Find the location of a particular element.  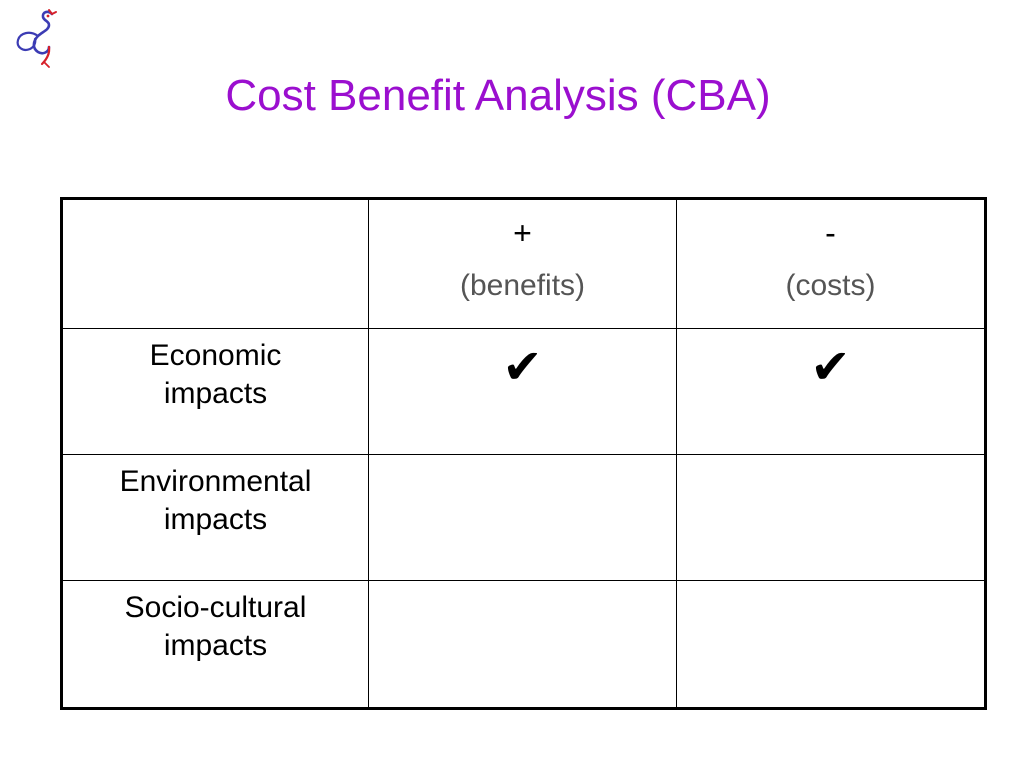

row-label-cell: Socio-cultural impacts is located at coordinates (215, 644).